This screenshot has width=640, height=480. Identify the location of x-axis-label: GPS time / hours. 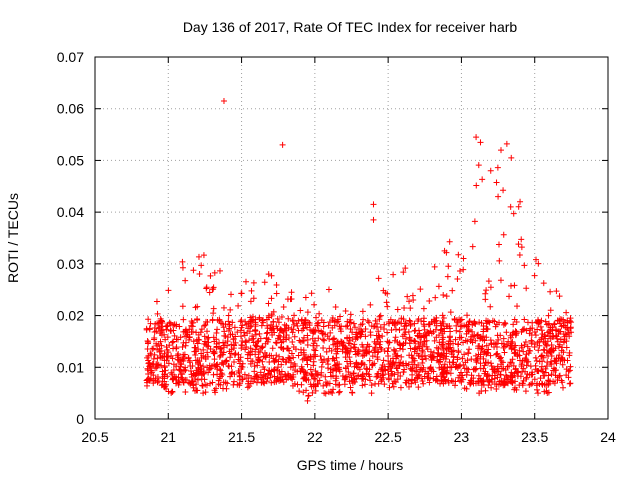
(350, 465).